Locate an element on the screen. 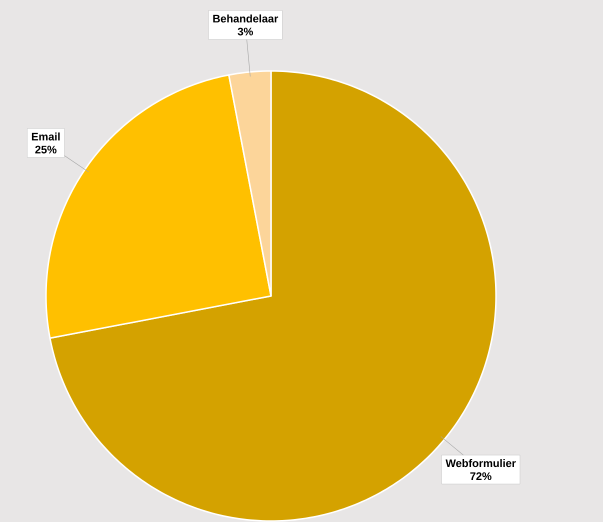 The width and height of the screenshot is (603, 522). data-label: 72% is located at coordinates (481, 476).